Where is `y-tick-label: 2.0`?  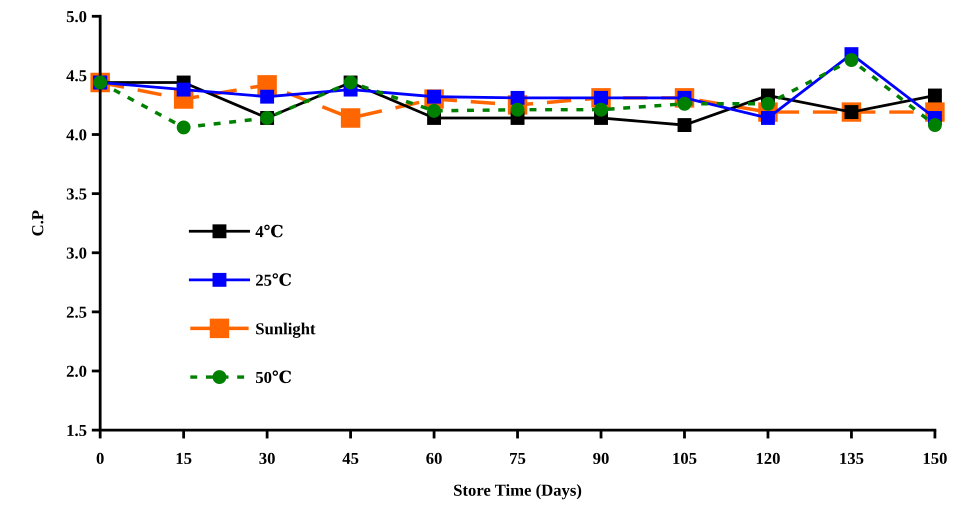
y-tick-label: 2.0 is located at coordinates (76, 372).